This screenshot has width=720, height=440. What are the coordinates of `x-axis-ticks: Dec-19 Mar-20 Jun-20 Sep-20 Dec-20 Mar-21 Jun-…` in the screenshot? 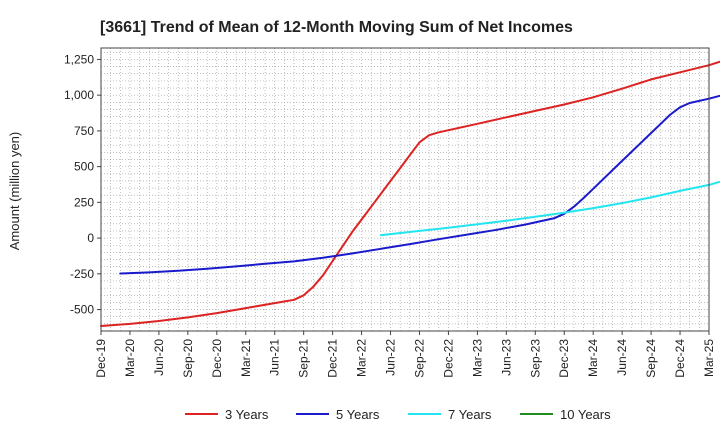 It's located at (405, 354).